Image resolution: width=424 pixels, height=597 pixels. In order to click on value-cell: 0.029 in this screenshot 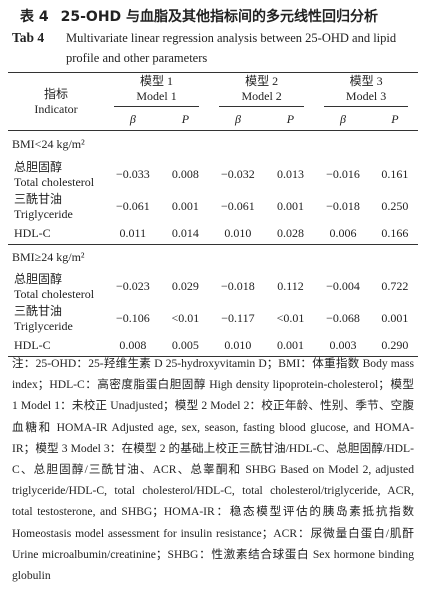, I will do `click(185, 286)`.